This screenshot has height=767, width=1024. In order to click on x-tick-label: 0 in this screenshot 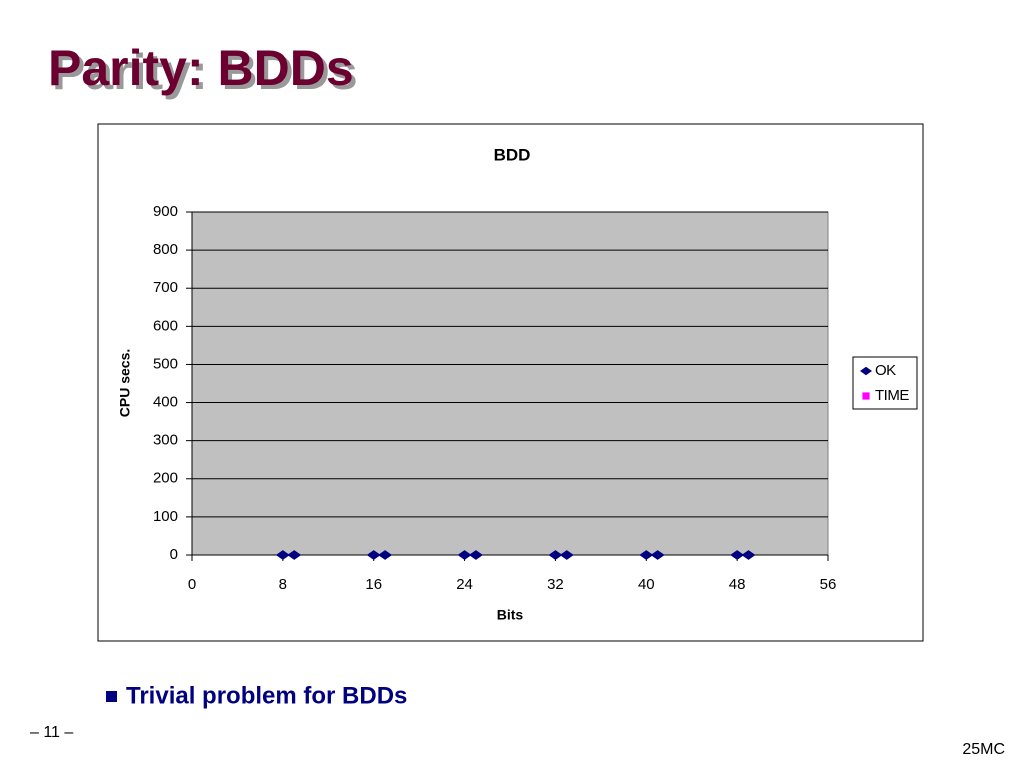, I will do `click(192, 584)`.